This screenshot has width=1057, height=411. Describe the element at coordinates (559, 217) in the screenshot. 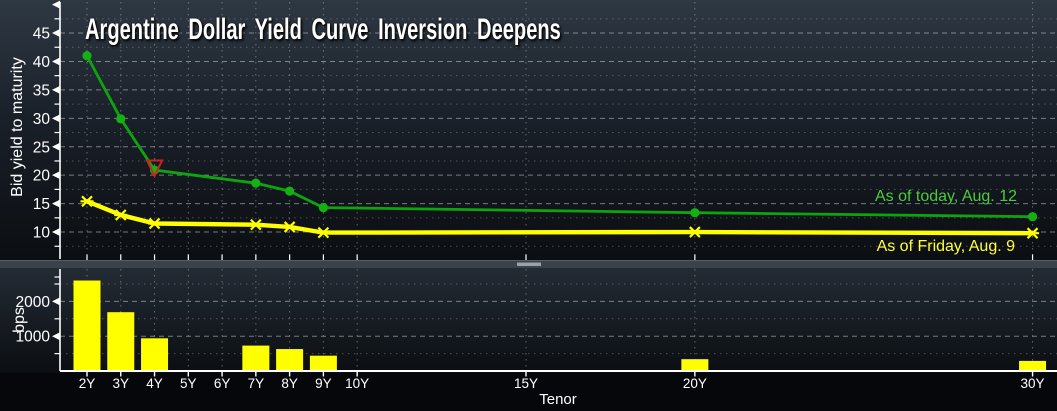

I see `series-line-friday` at that location.